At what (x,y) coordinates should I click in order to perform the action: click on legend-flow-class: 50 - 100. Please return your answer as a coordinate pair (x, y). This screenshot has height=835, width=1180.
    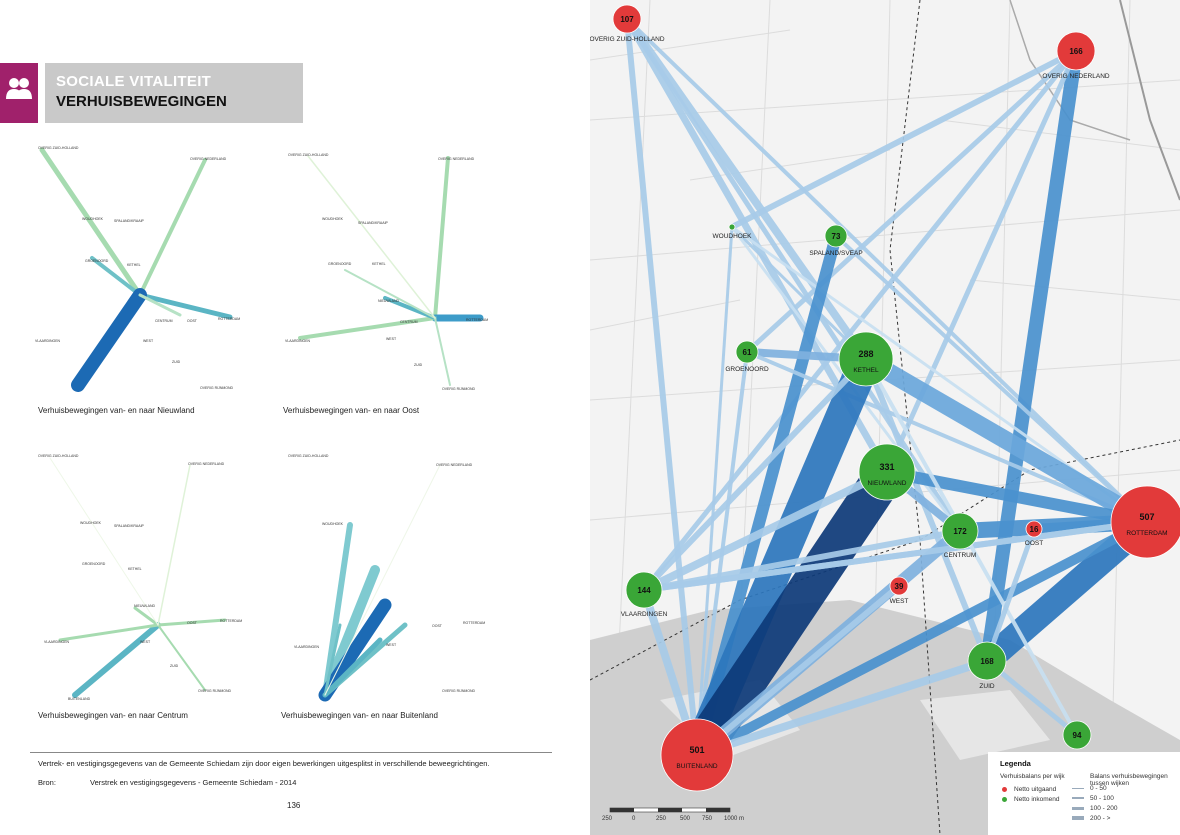
    Looking at the image, I should click on (1093, 798).